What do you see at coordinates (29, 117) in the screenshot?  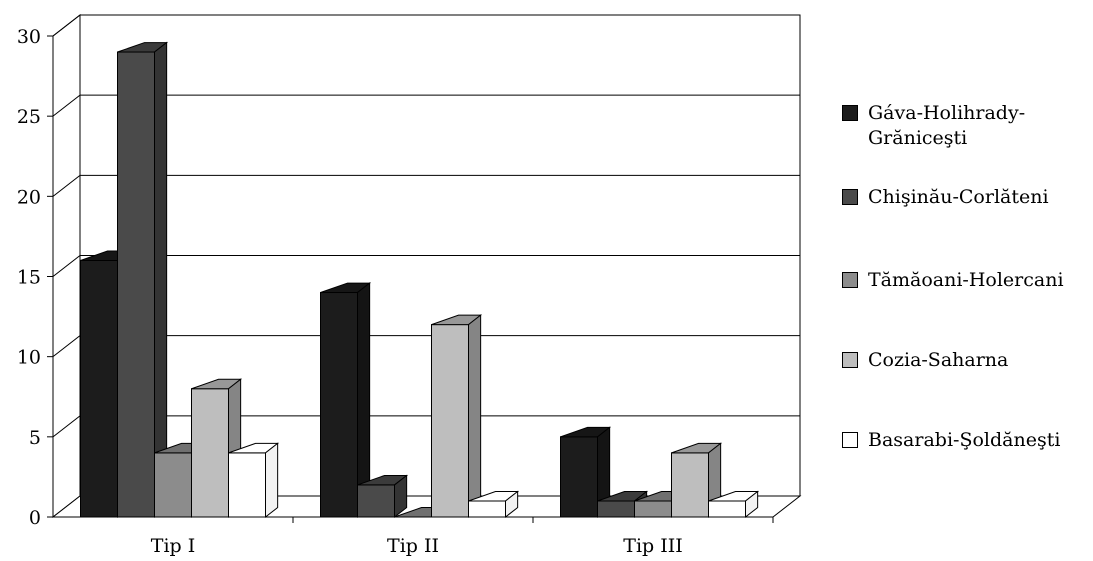 I see `y-tick-label: 25` at bounding box center [29, 117].